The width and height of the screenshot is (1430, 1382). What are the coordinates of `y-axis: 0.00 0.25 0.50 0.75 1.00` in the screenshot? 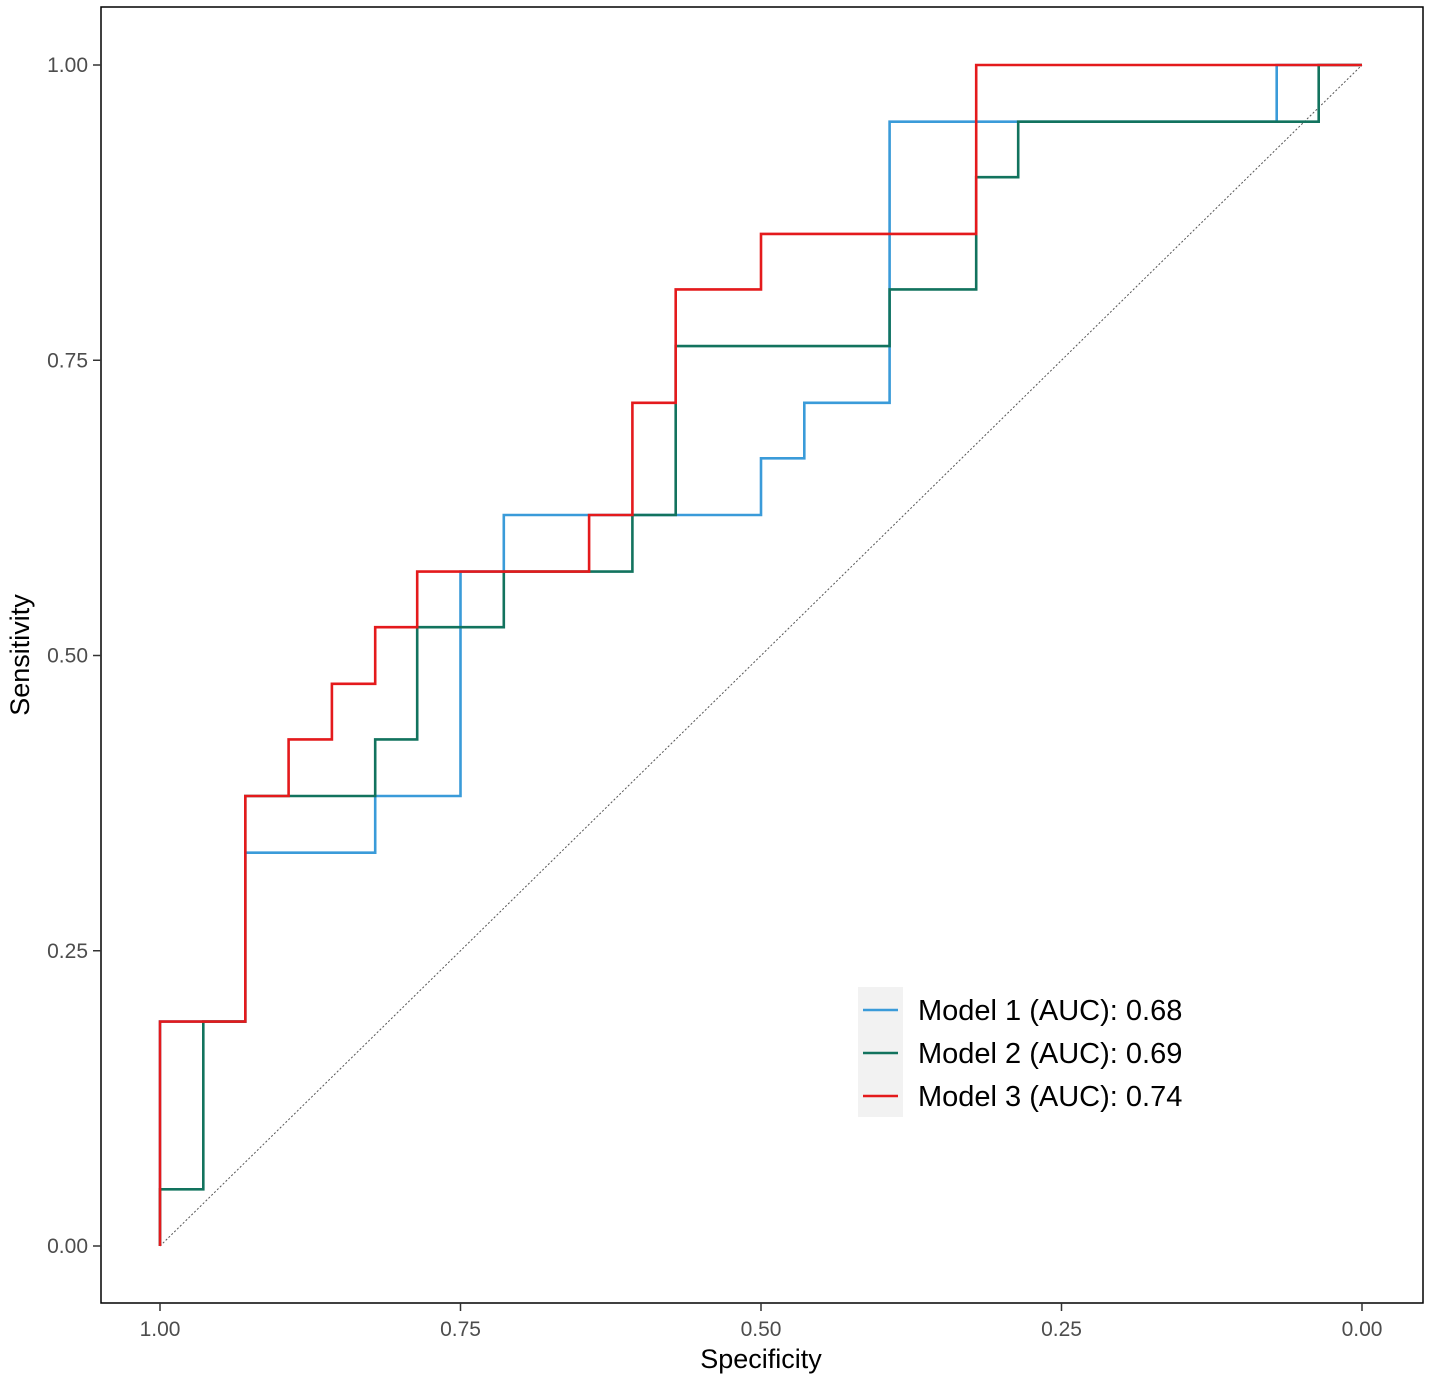 It's located at (74, 656).